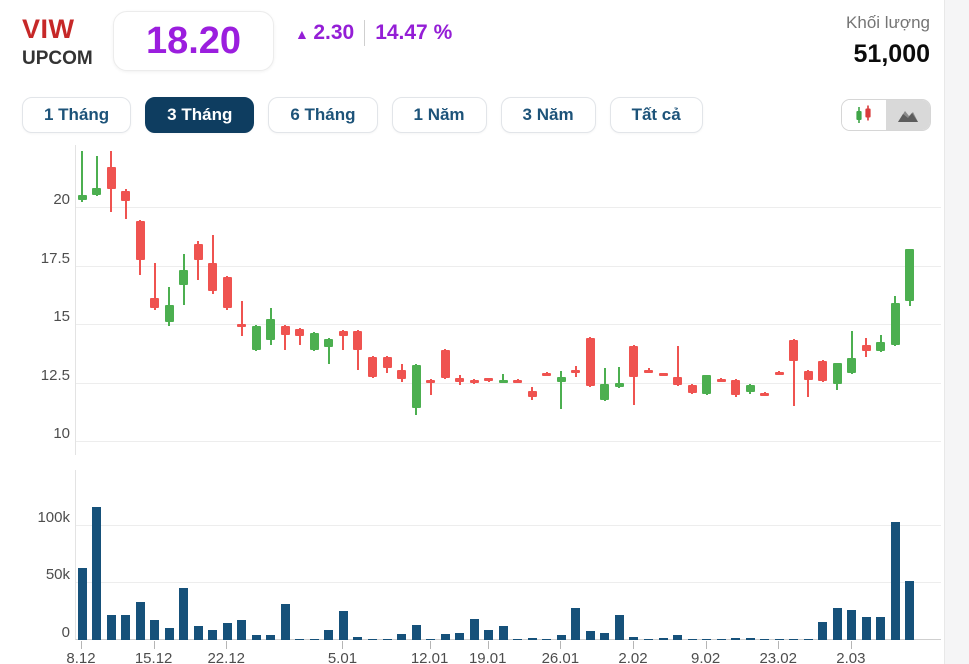 The image size is (969, 664). Describe the element at coordinates (706, 657) in the screenshot. I see `date-tick-label: 9.02` at that location.